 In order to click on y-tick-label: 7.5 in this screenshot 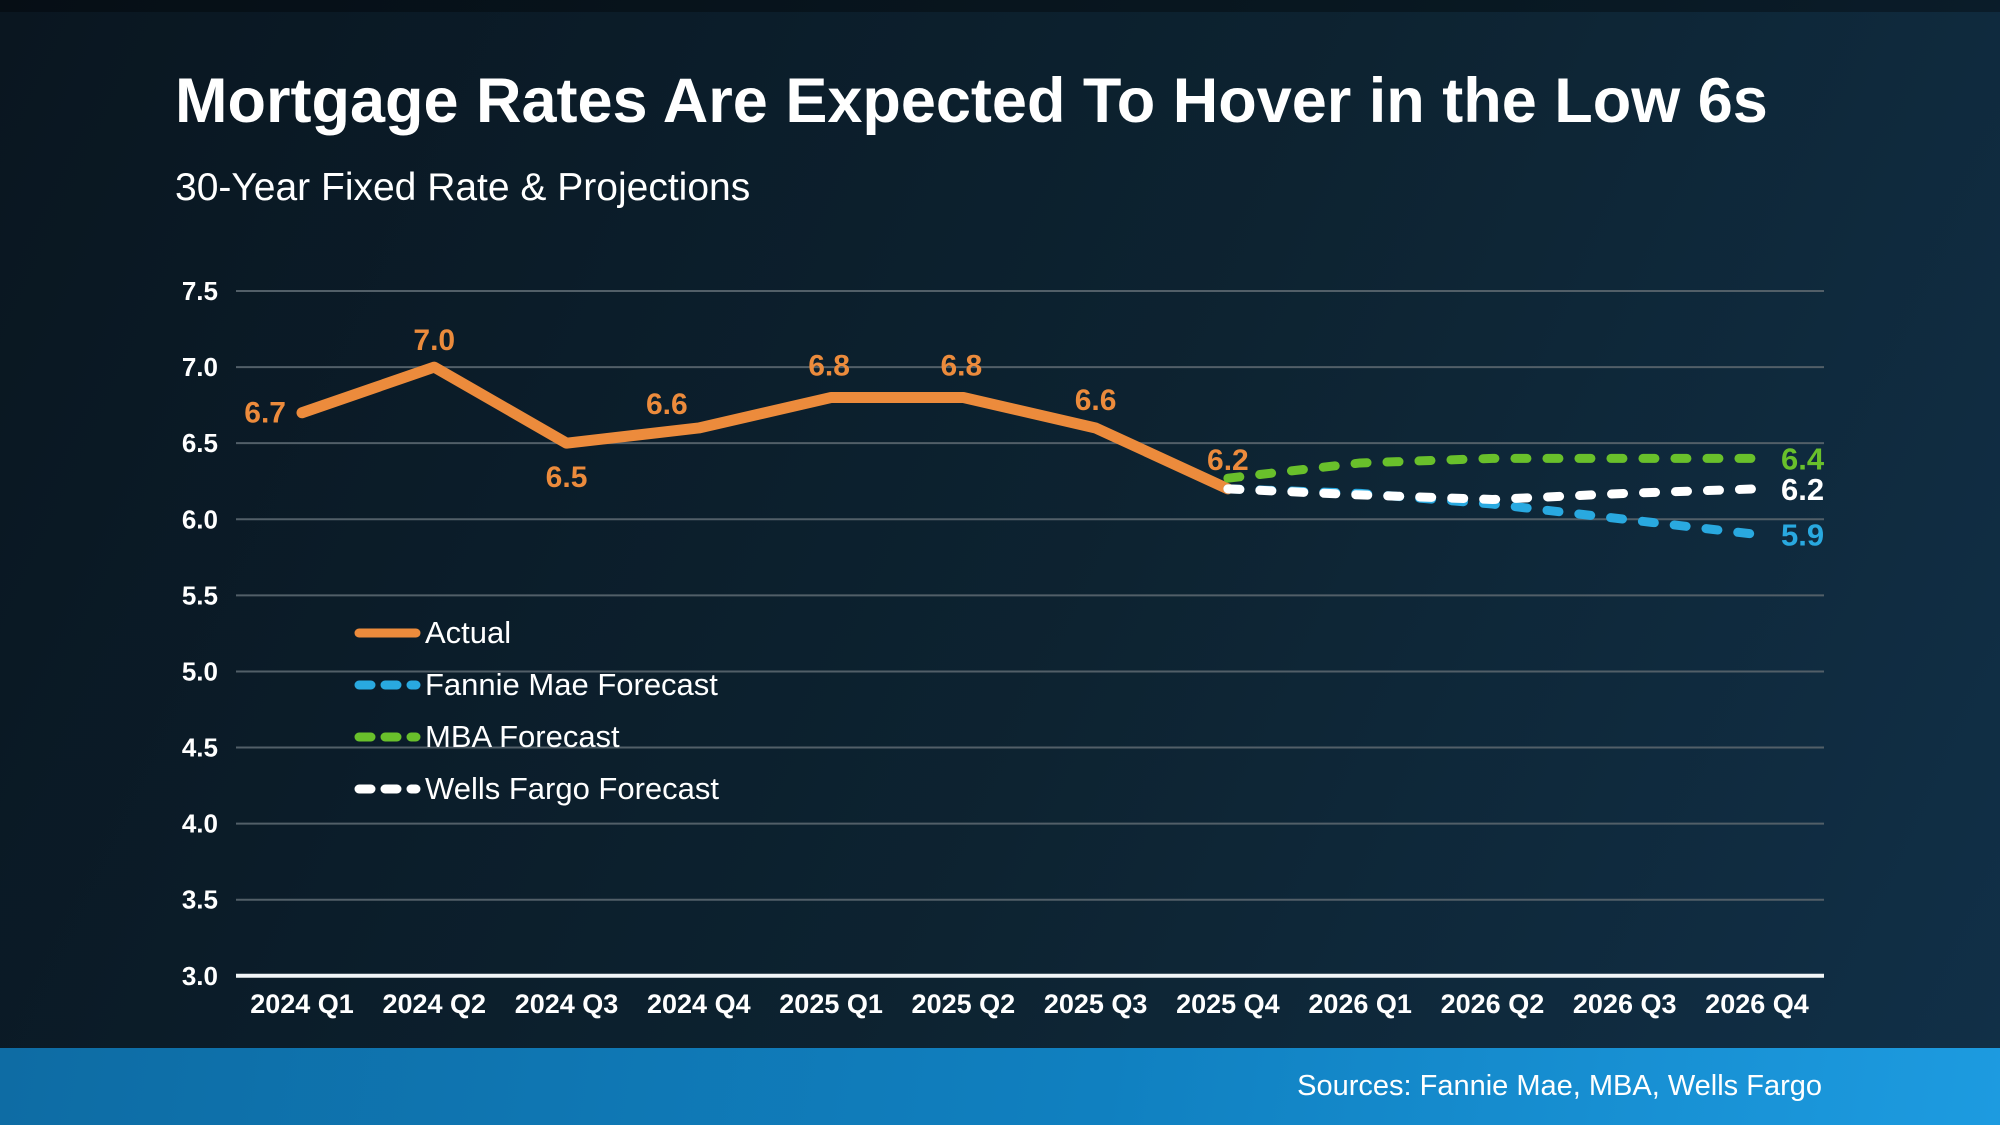, I will do `click(200, 291)`.